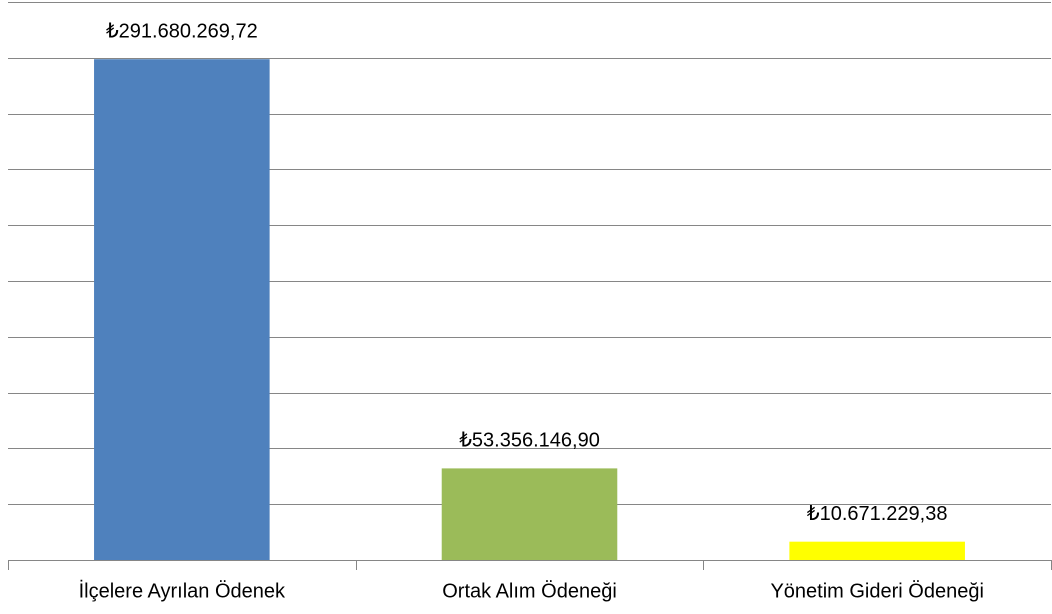  I want to click on x-tick-label: Ortak Alım Ödeneği, so click(529, 591).